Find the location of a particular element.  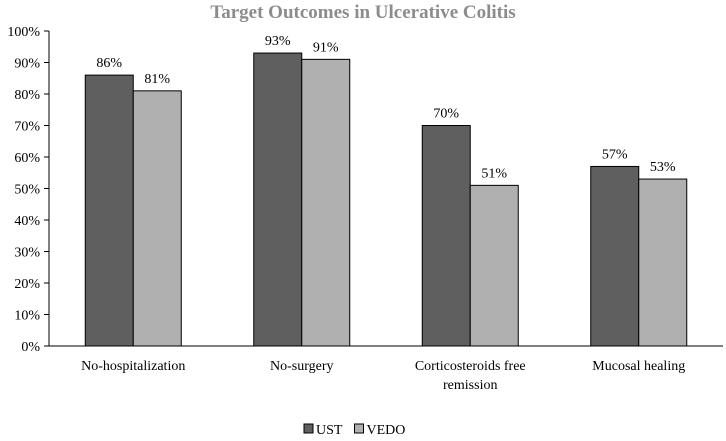

legend-swatch-ust is located at coordinates (308, 428).